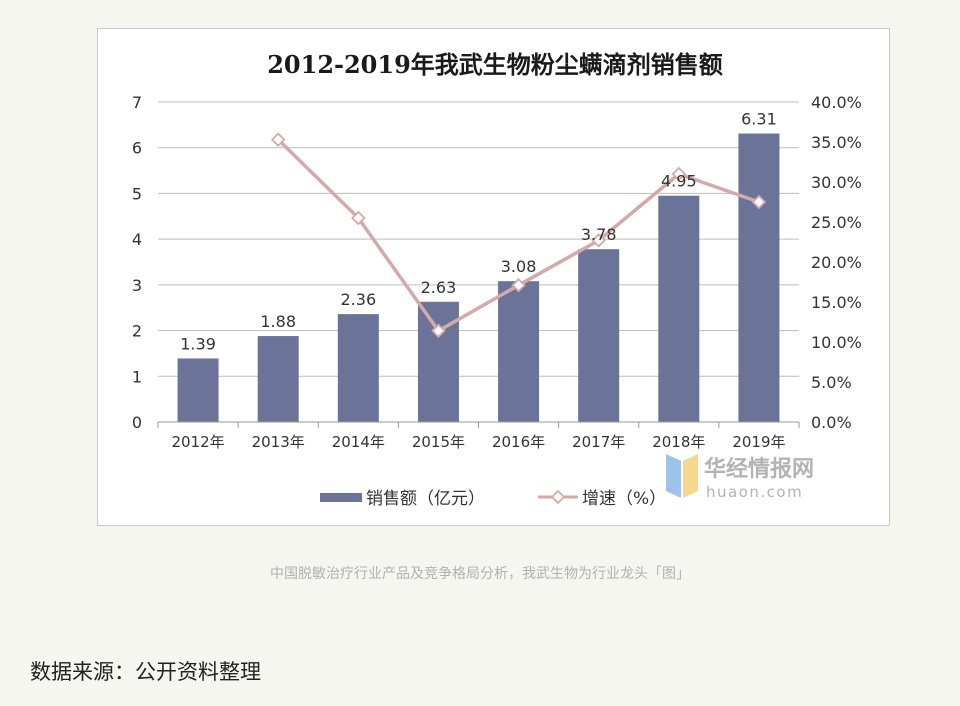 This screenshot has width=960, height=706. I want to click on data-label: 1.39, so click(198, 343).